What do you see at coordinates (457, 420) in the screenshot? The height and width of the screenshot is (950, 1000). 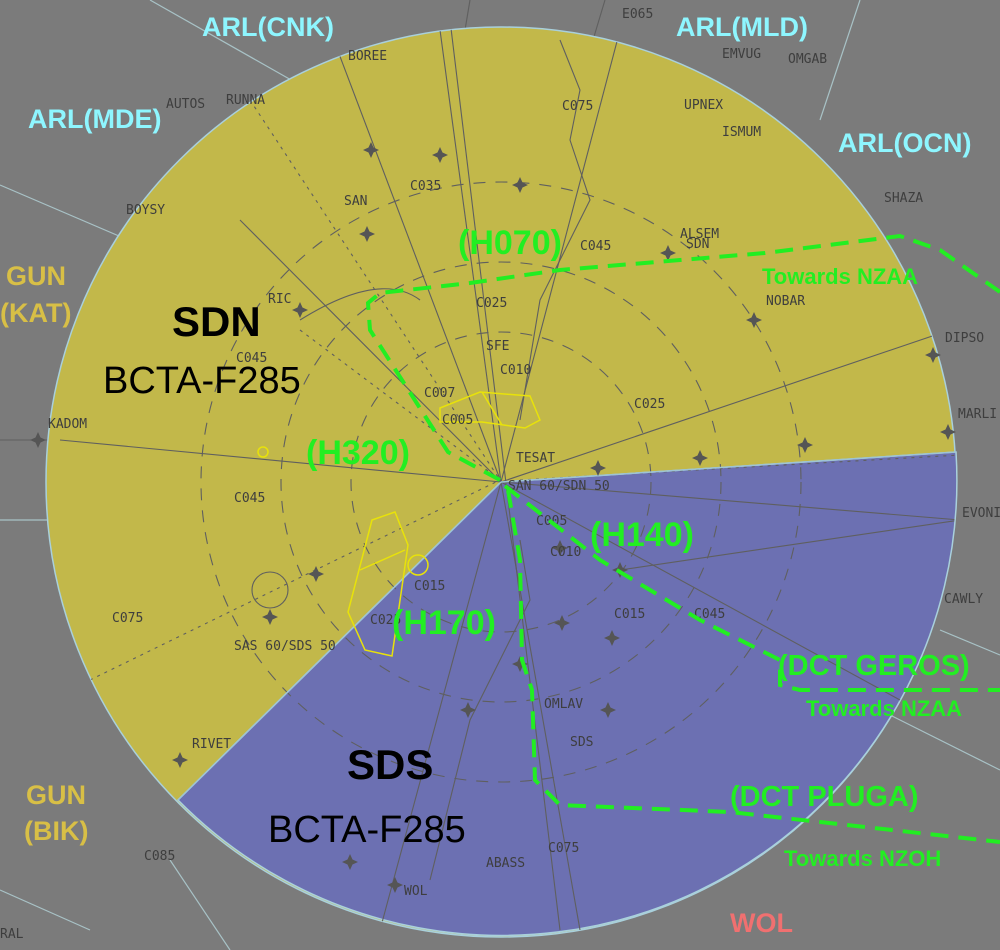 I see `fix-label: C005` at bounding box center [457, 420].